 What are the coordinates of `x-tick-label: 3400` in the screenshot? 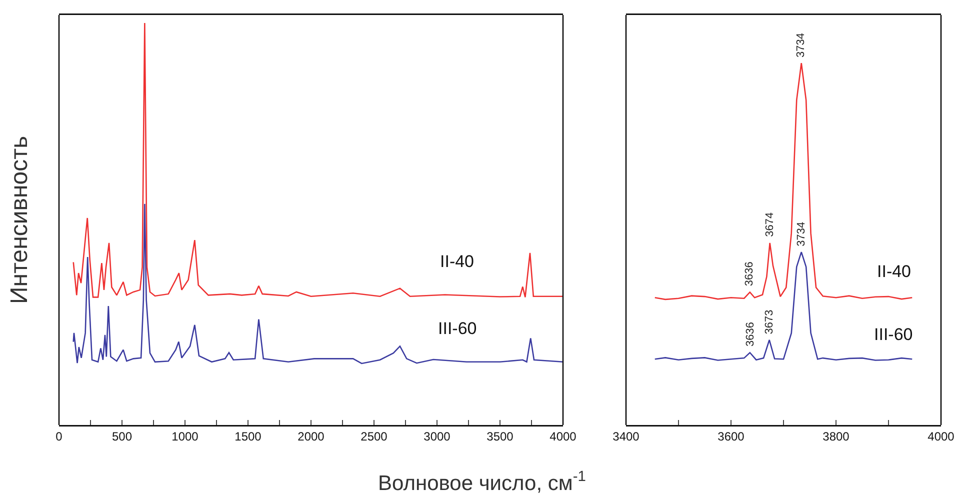 It's located at (626, 437).